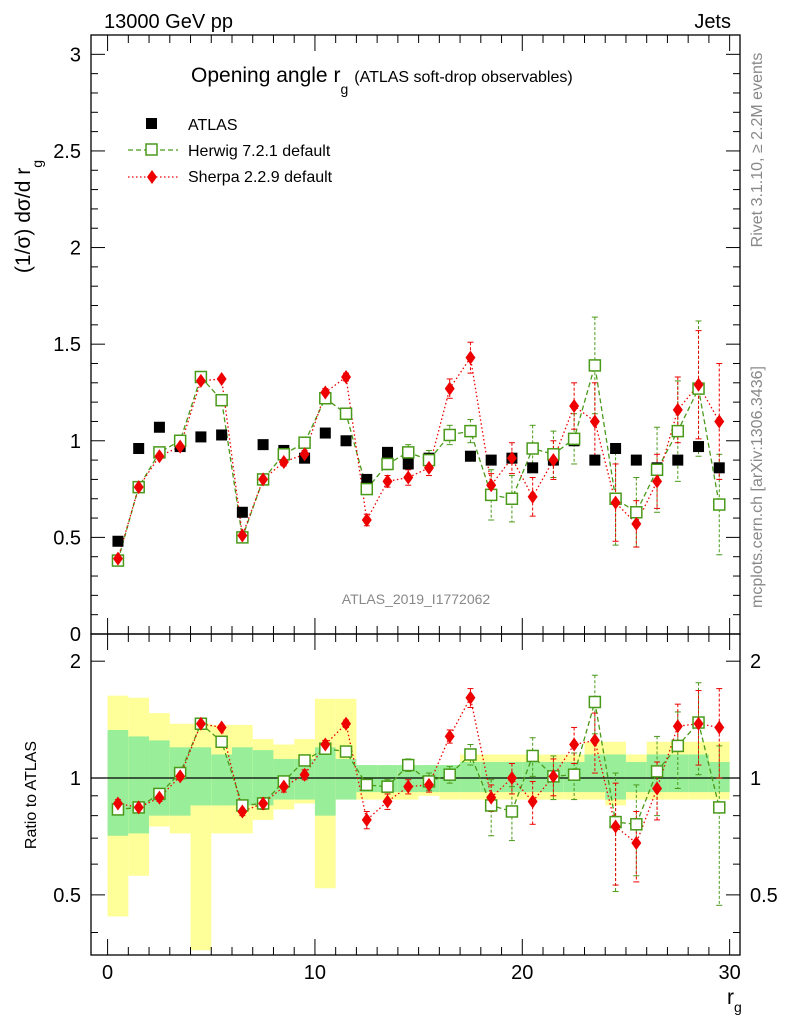 This screenshot has width=786, height=1024. I want to click on legend-marker-atlas, so click(151, 123).